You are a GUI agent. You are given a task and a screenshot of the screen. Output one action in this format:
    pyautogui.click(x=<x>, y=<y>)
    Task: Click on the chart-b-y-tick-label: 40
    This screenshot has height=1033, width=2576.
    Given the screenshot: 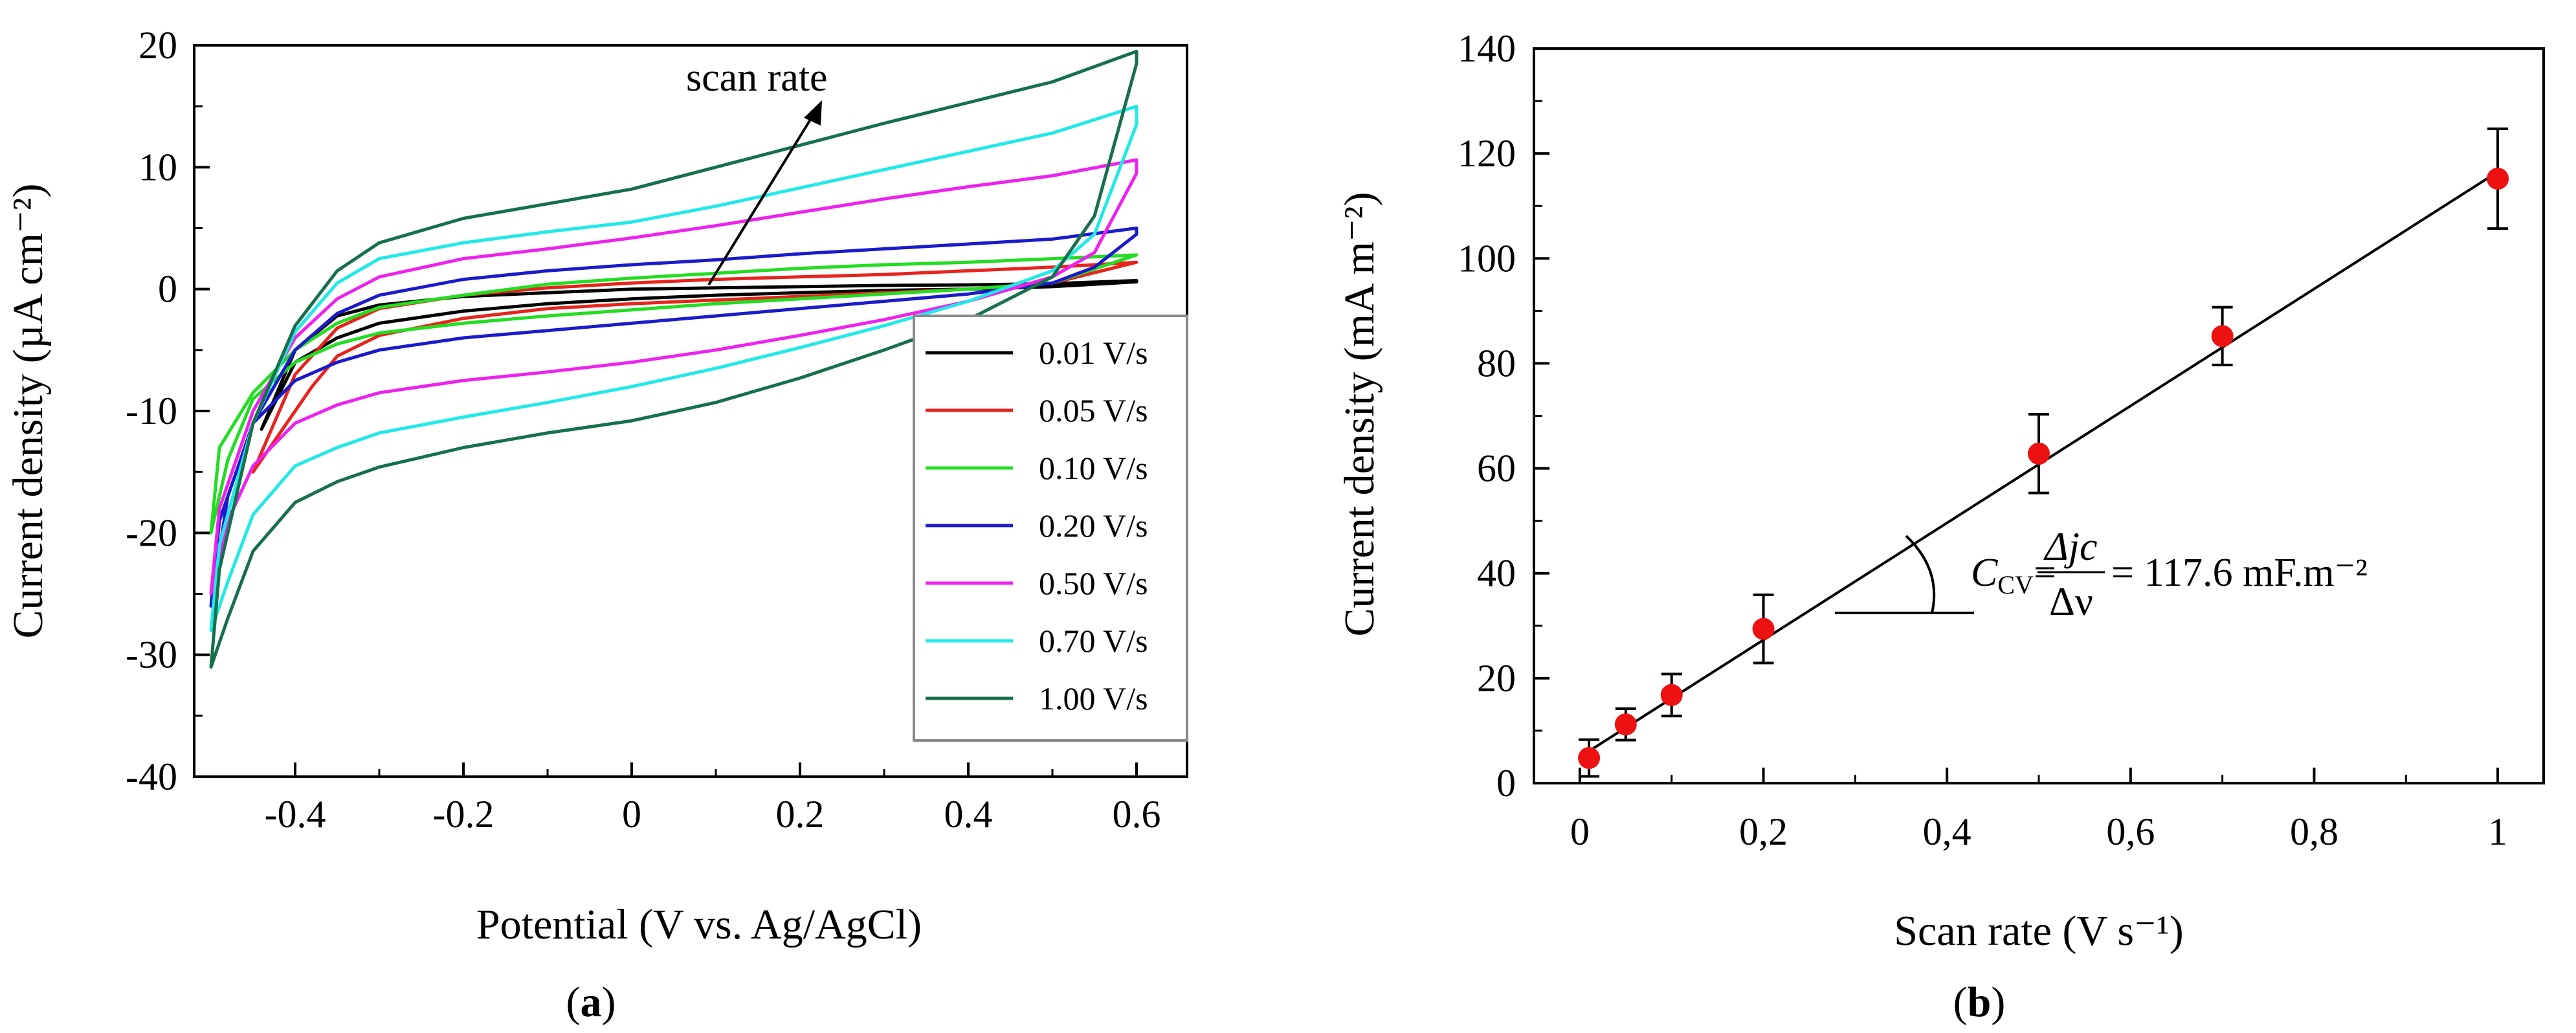 What is the action you would take?
    pyautogui.click(x=1496, y=573)
    